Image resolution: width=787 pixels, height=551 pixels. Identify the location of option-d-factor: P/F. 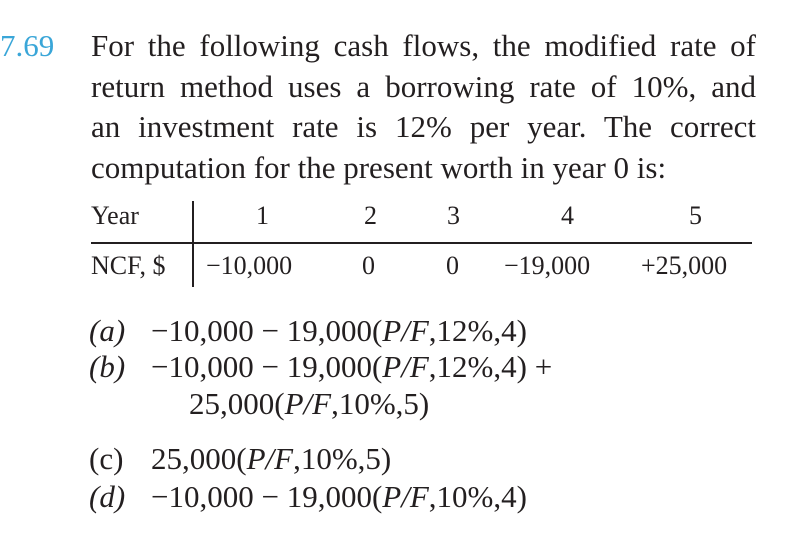
(405, 496).